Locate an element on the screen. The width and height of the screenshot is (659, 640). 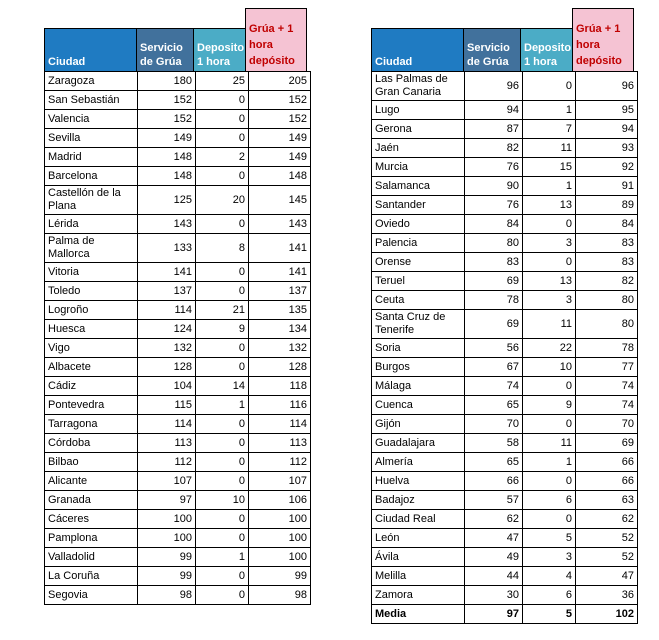
value-cell: 84 is located at coordinates (606, 224).